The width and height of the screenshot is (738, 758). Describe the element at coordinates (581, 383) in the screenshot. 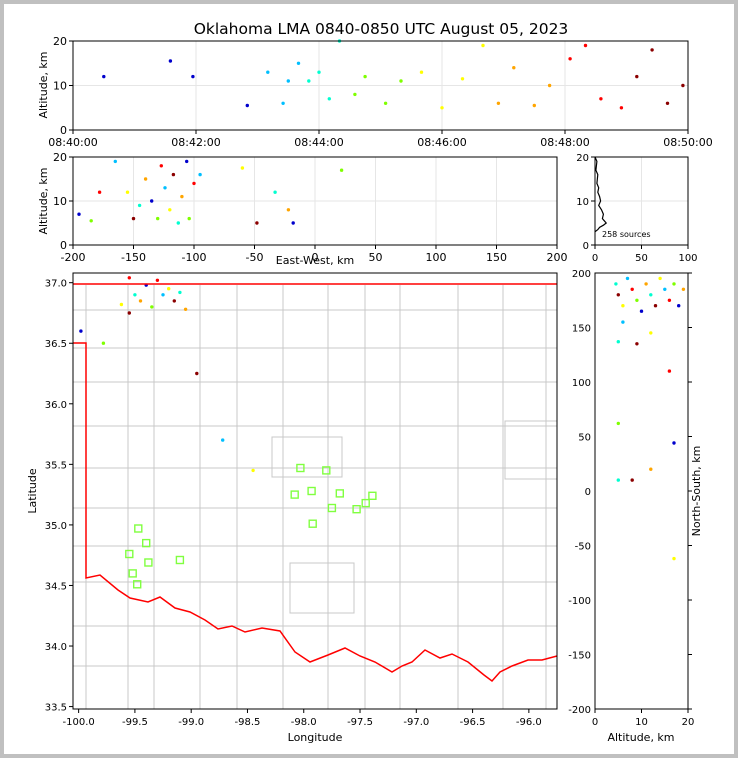

I see `y-tick-label: 100` at that location.